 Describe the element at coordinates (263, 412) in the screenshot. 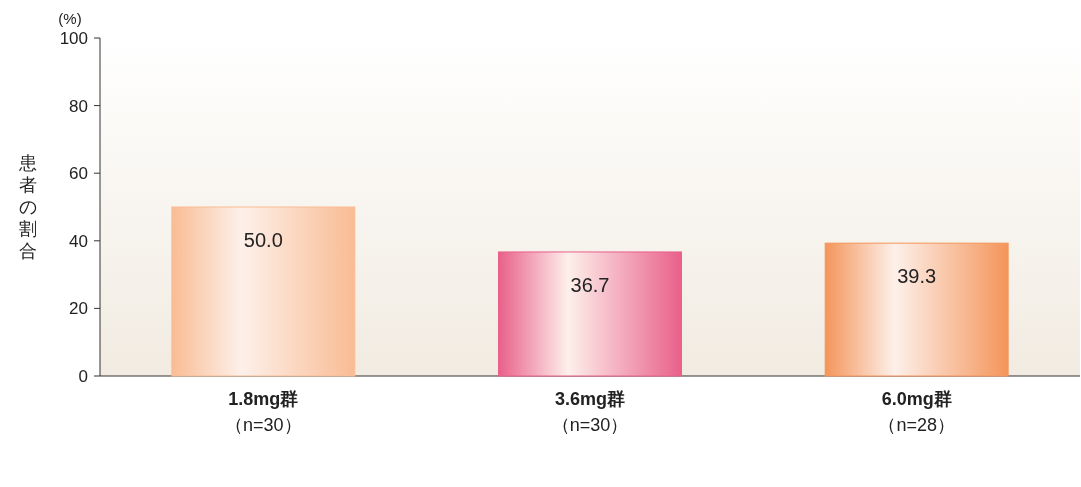

I see `x-tick-label: 1.8mg群（n=30）` at that location.